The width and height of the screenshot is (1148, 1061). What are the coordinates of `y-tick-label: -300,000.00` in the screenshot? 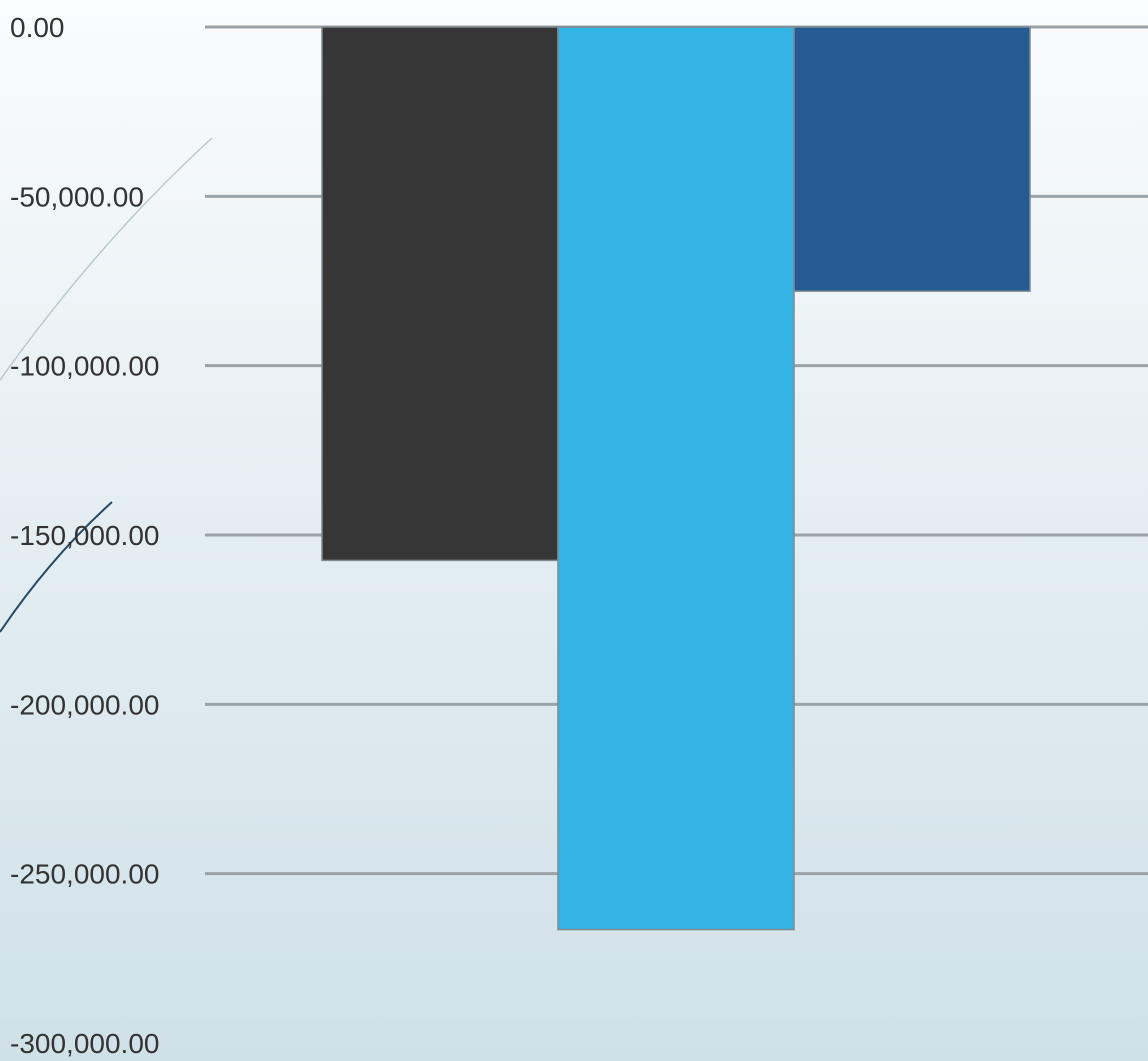 It's located at (84, 1043).